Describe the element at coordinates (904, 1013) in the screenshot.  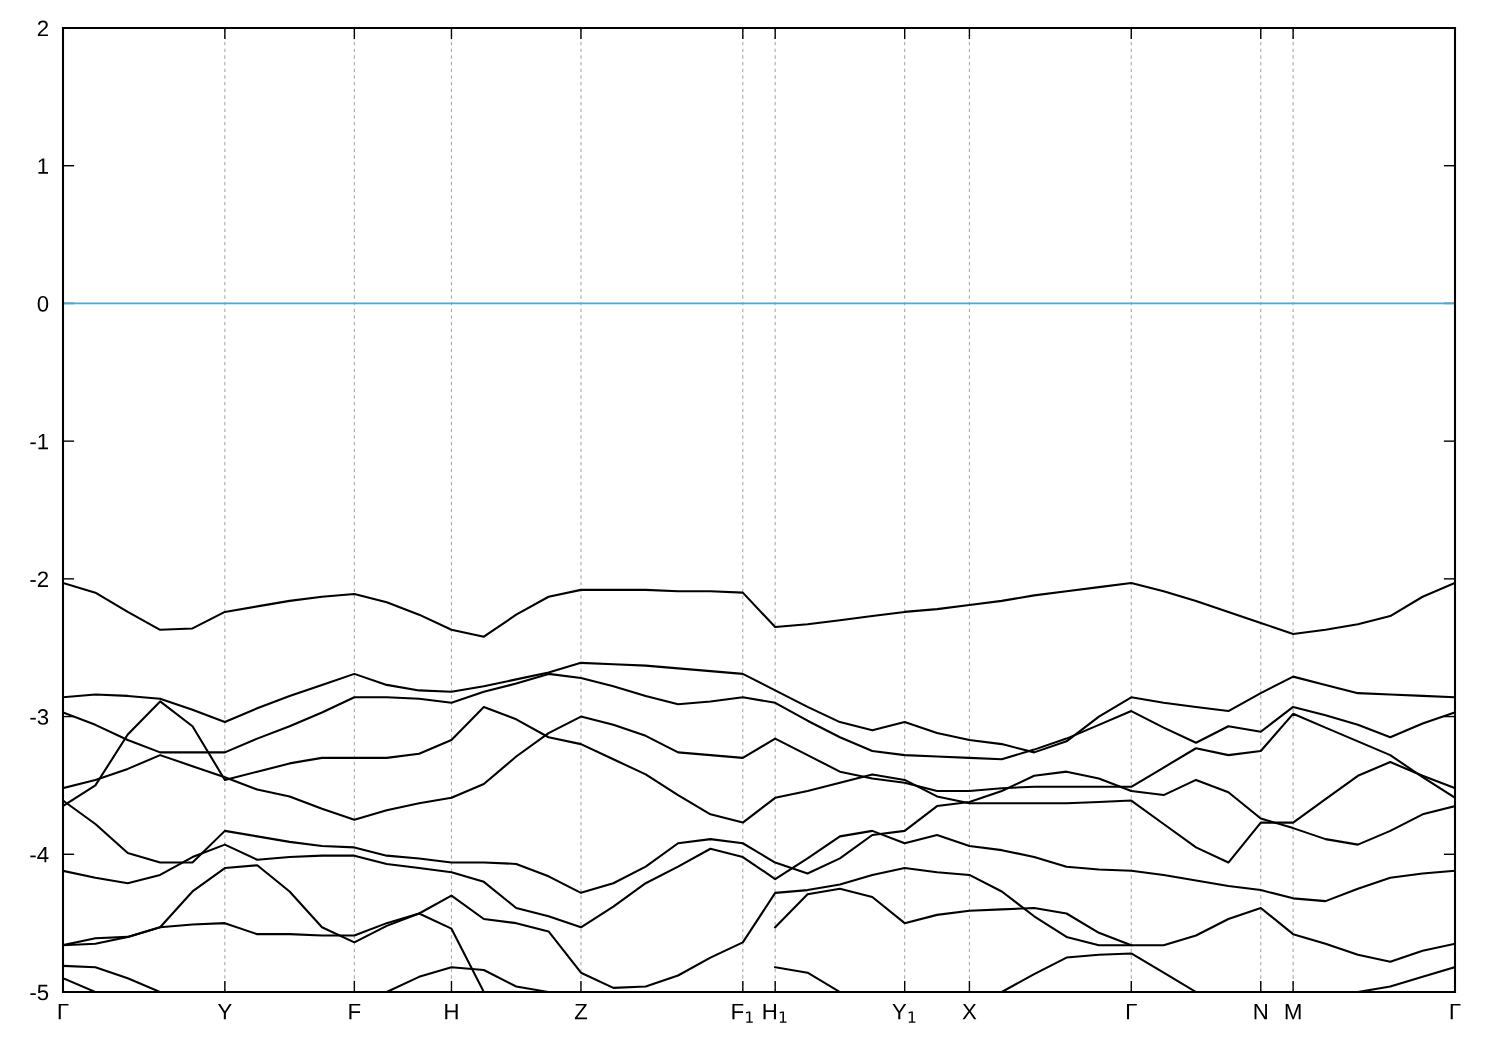
I see `x-tick-label: Y$_{1}$` at that location.